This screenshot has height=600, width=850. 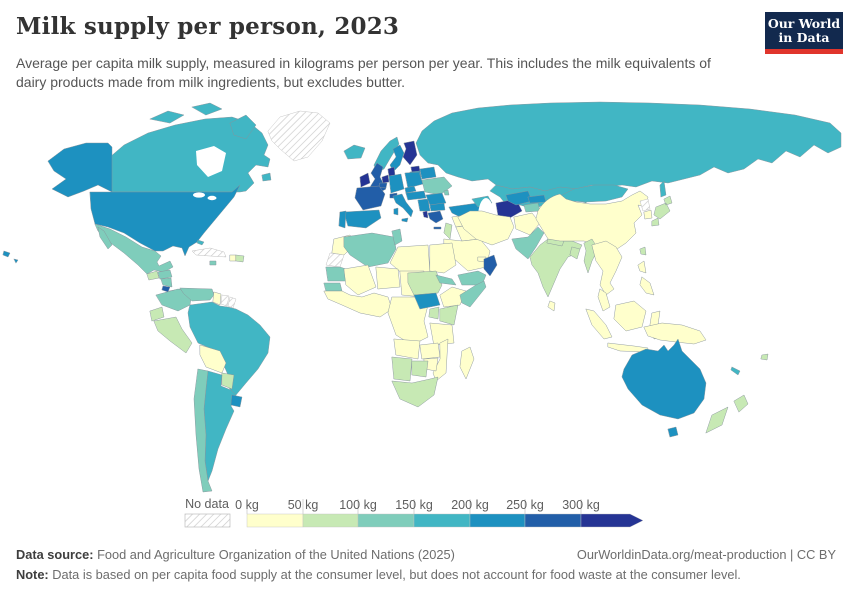 I want to click on country-ireland, so click(x=365, y=180).